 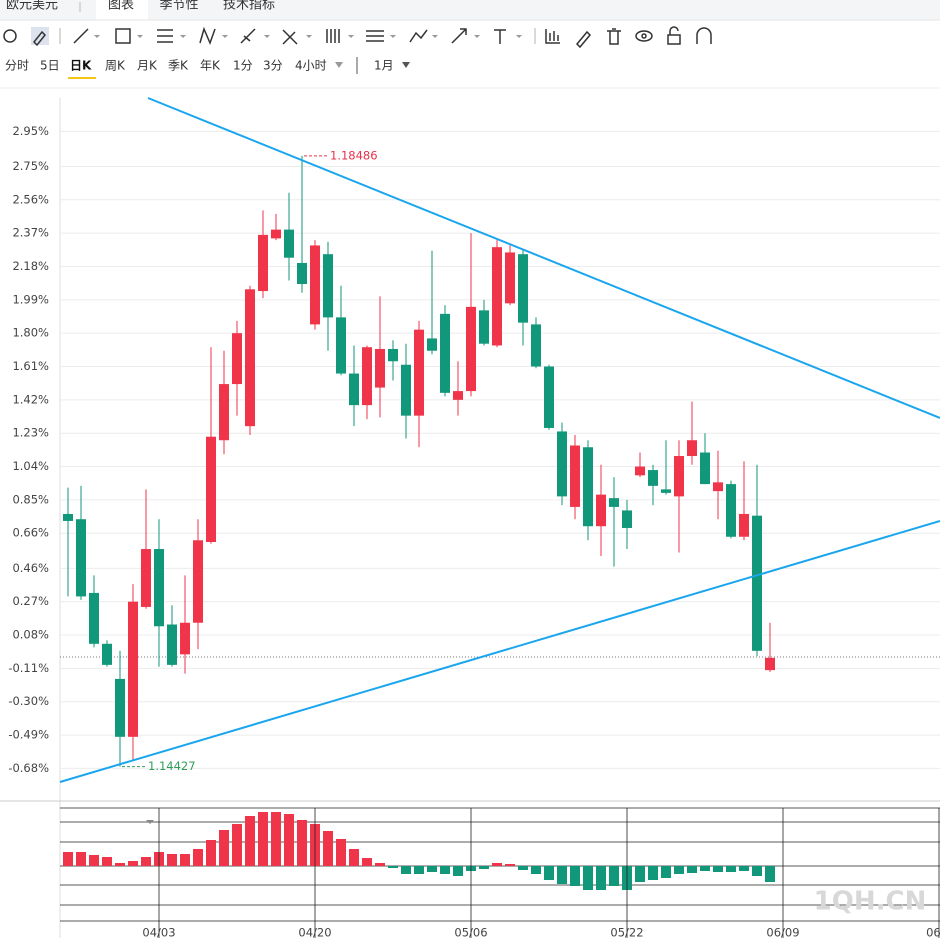 What do you see at coordinates (30, 131) in the screenshot?
I see `y-tick-label: 2.95%` at bounding box center [30, 131].